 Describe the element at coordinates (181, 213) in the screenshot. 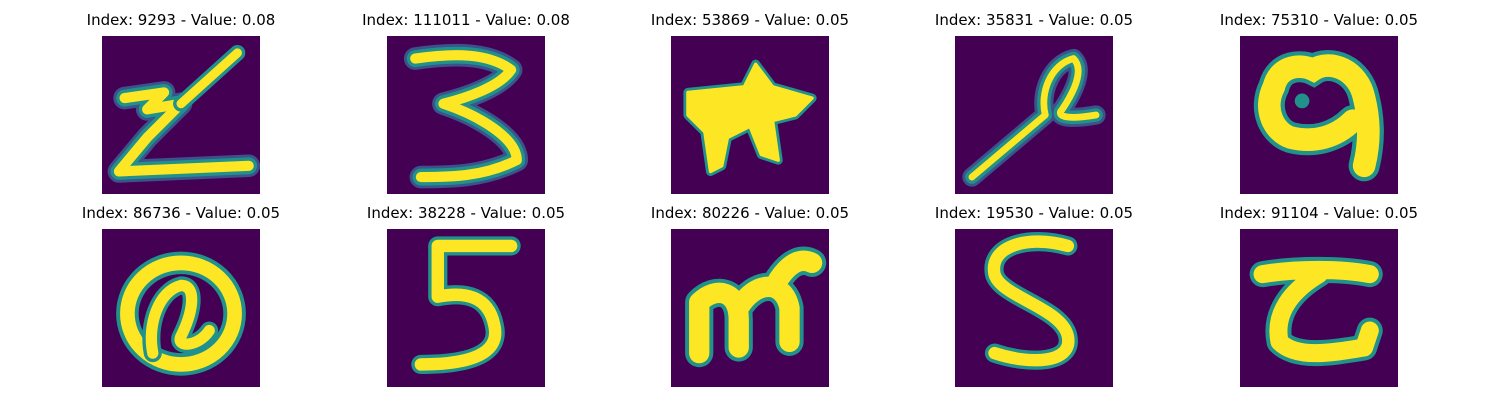

I see `panel-title: Index: 86736 - Value: 0.05` at that location.